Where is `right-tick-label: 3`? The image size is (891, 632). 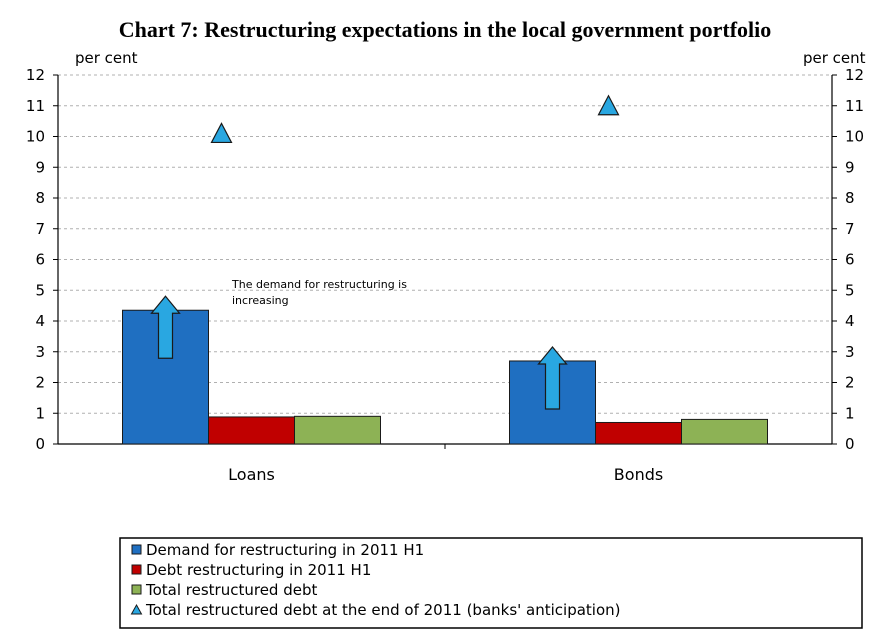
right-tick-label: 3 is located at coordinates (850, 352).